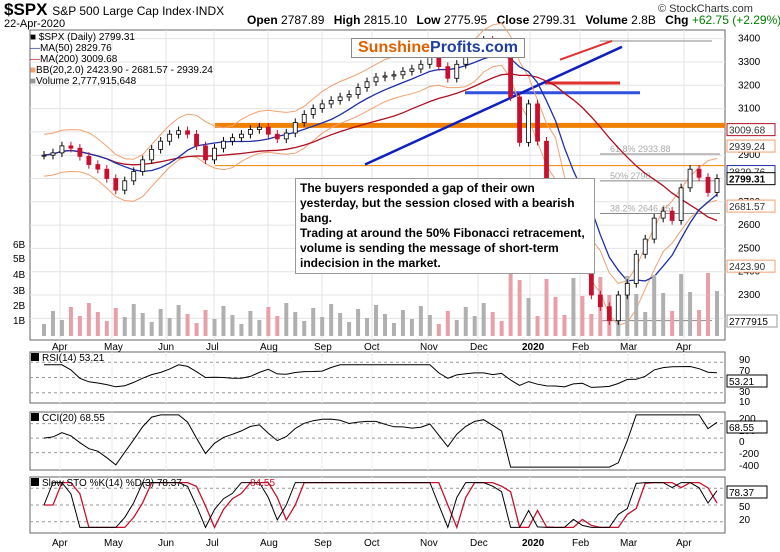  Describe the element at coordinates (533, 347) in the screenshot. I see `x-axis-label-top: 2020` at that location.